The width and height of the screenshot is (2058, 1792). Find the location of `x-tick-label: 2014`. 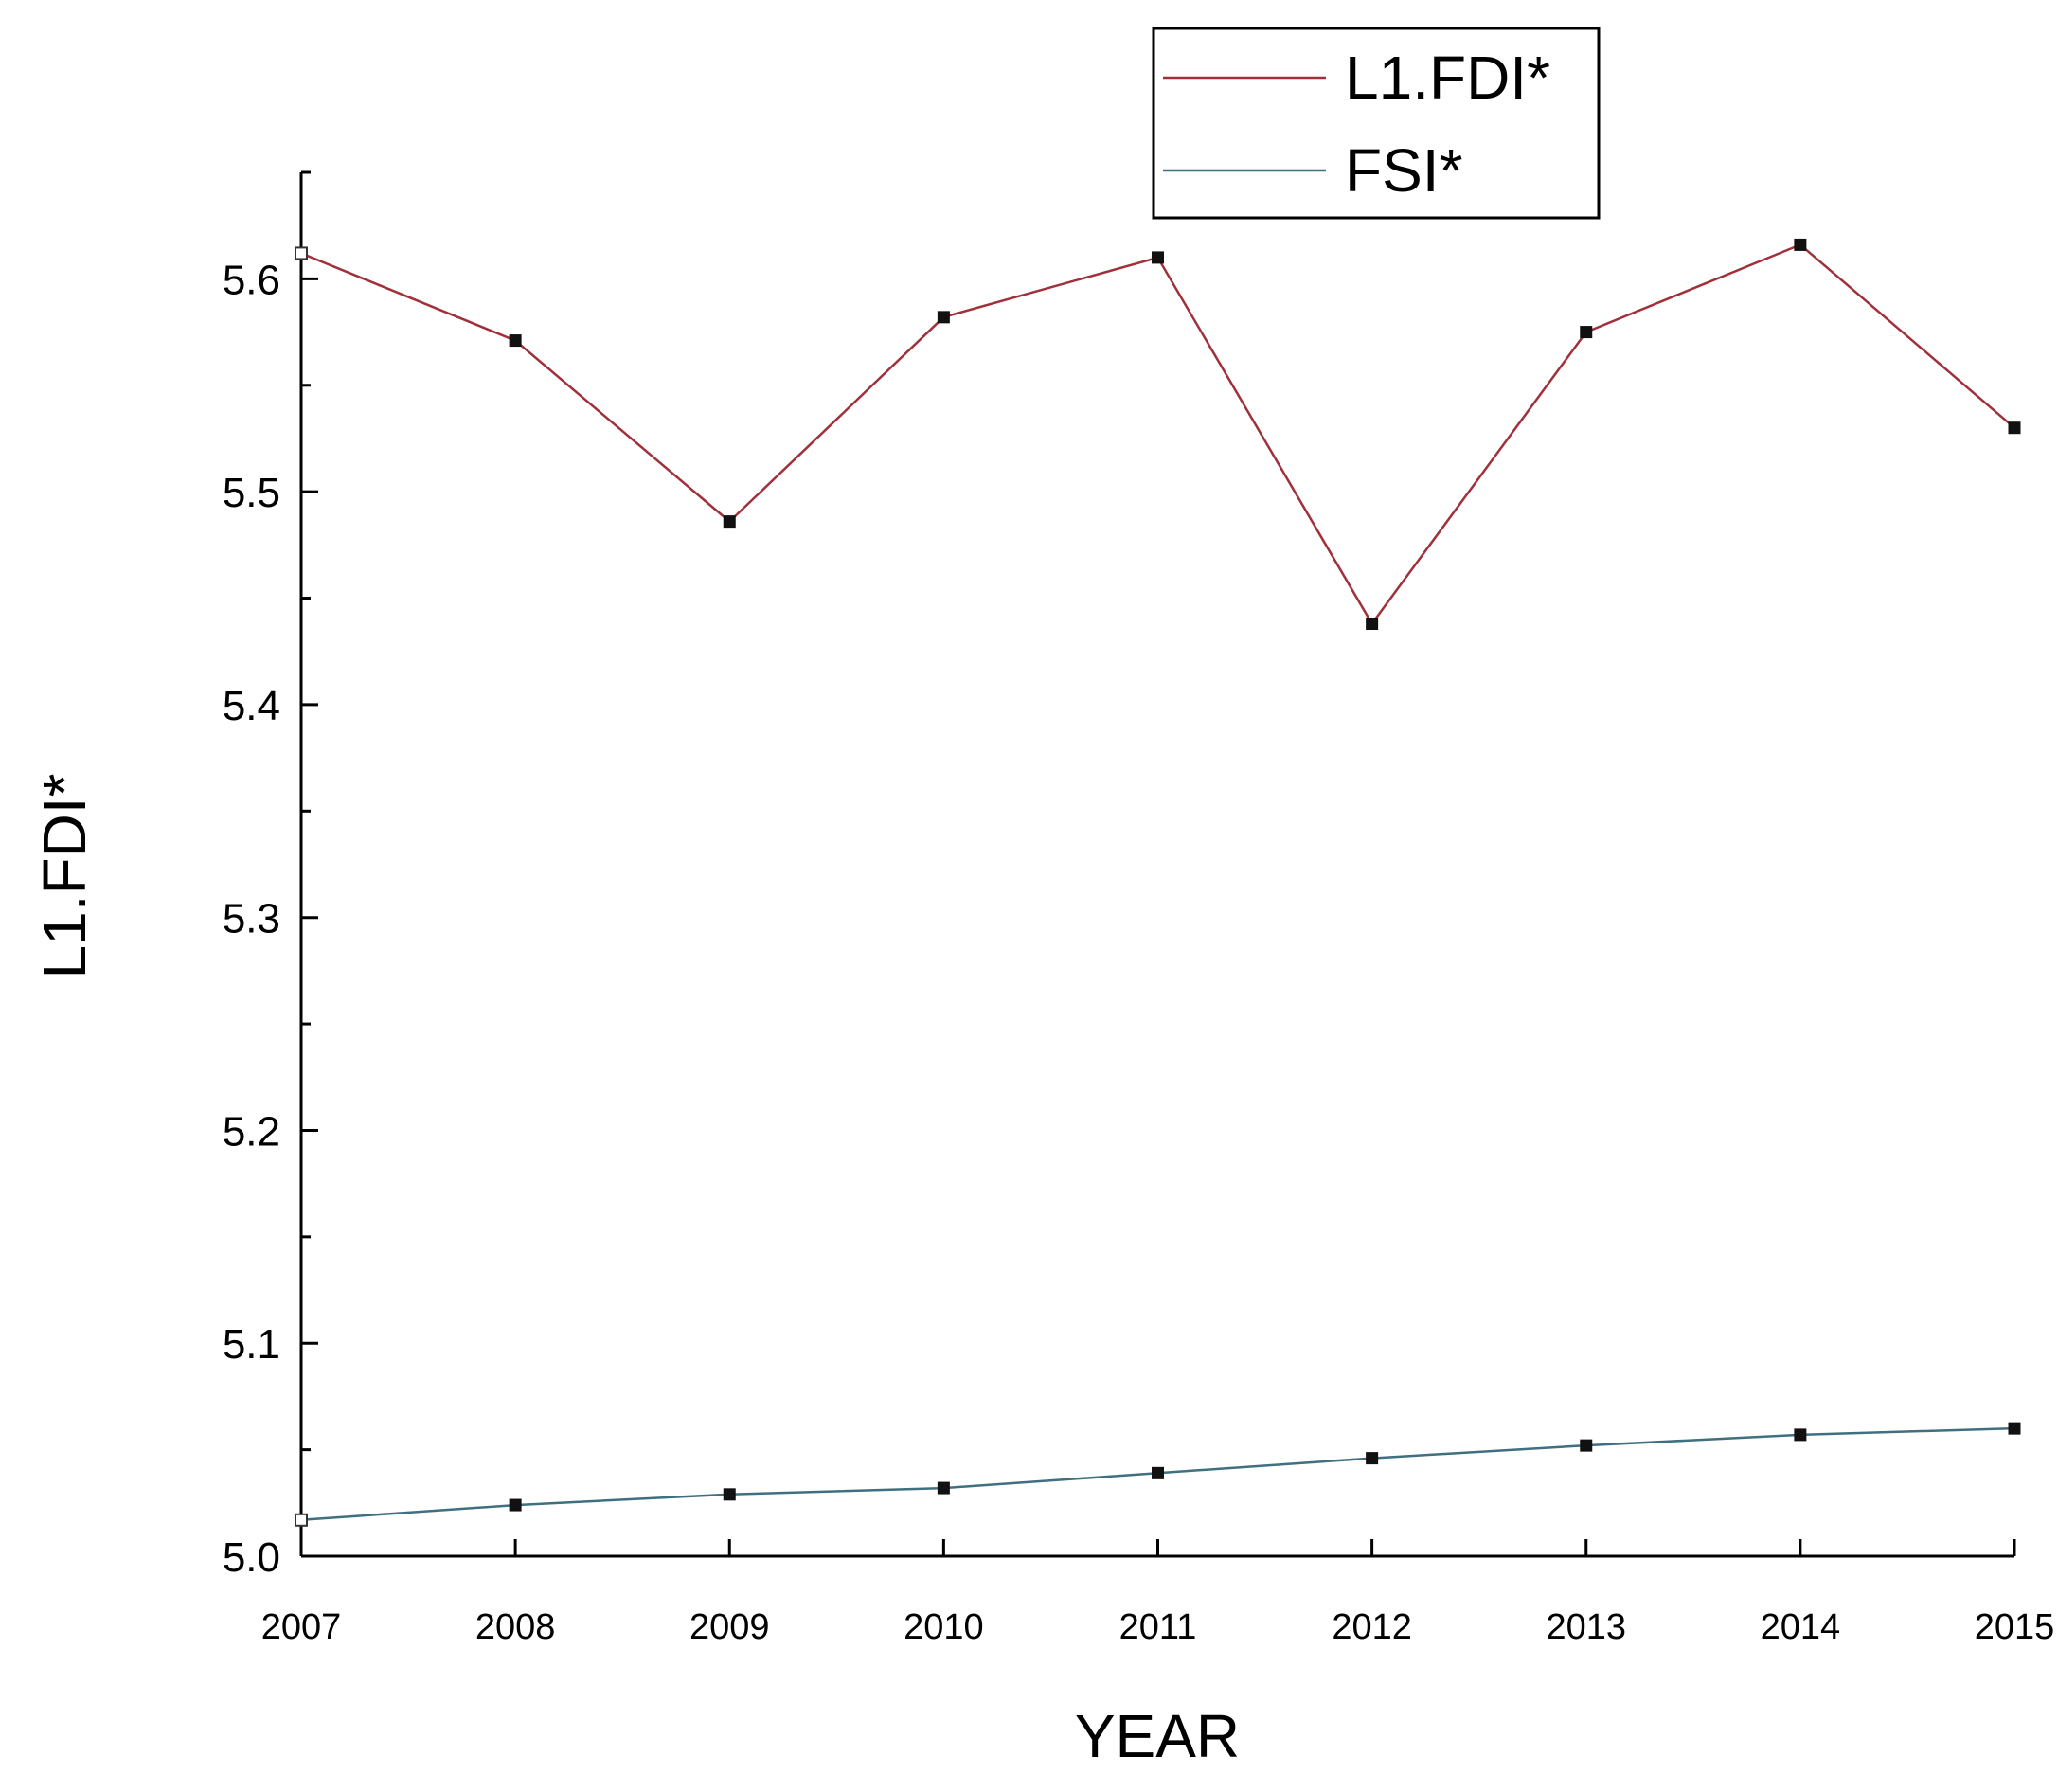

x-tick-label: 2014 is located at coordinates (1801, 1627).